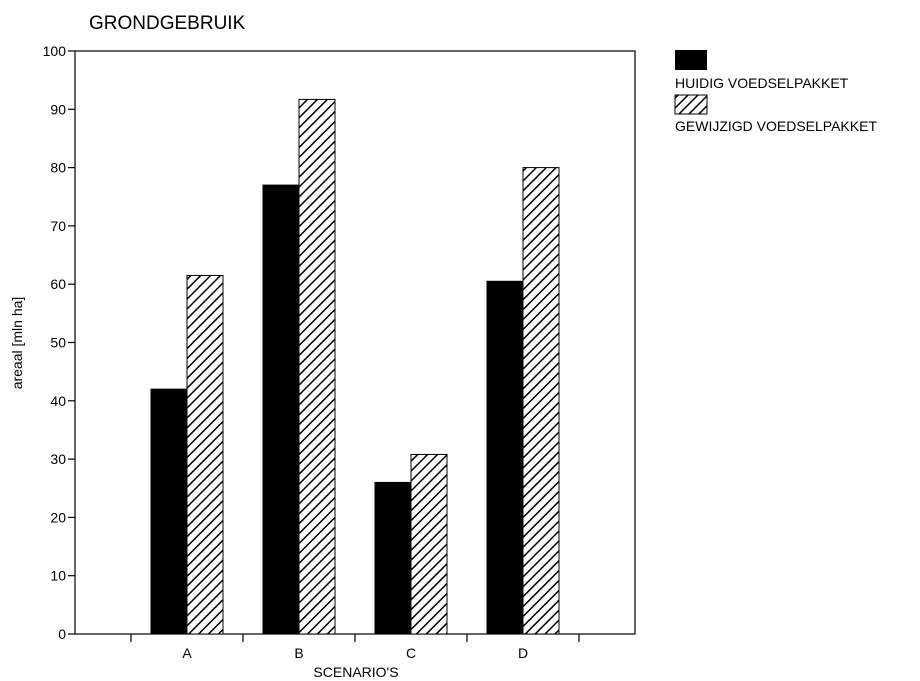 This screenshot has width=920, height=681. What do you see at coordinates (281, 409) in the screenshot?
I see `bar-huidig-b` at bounding box center [281, 409].